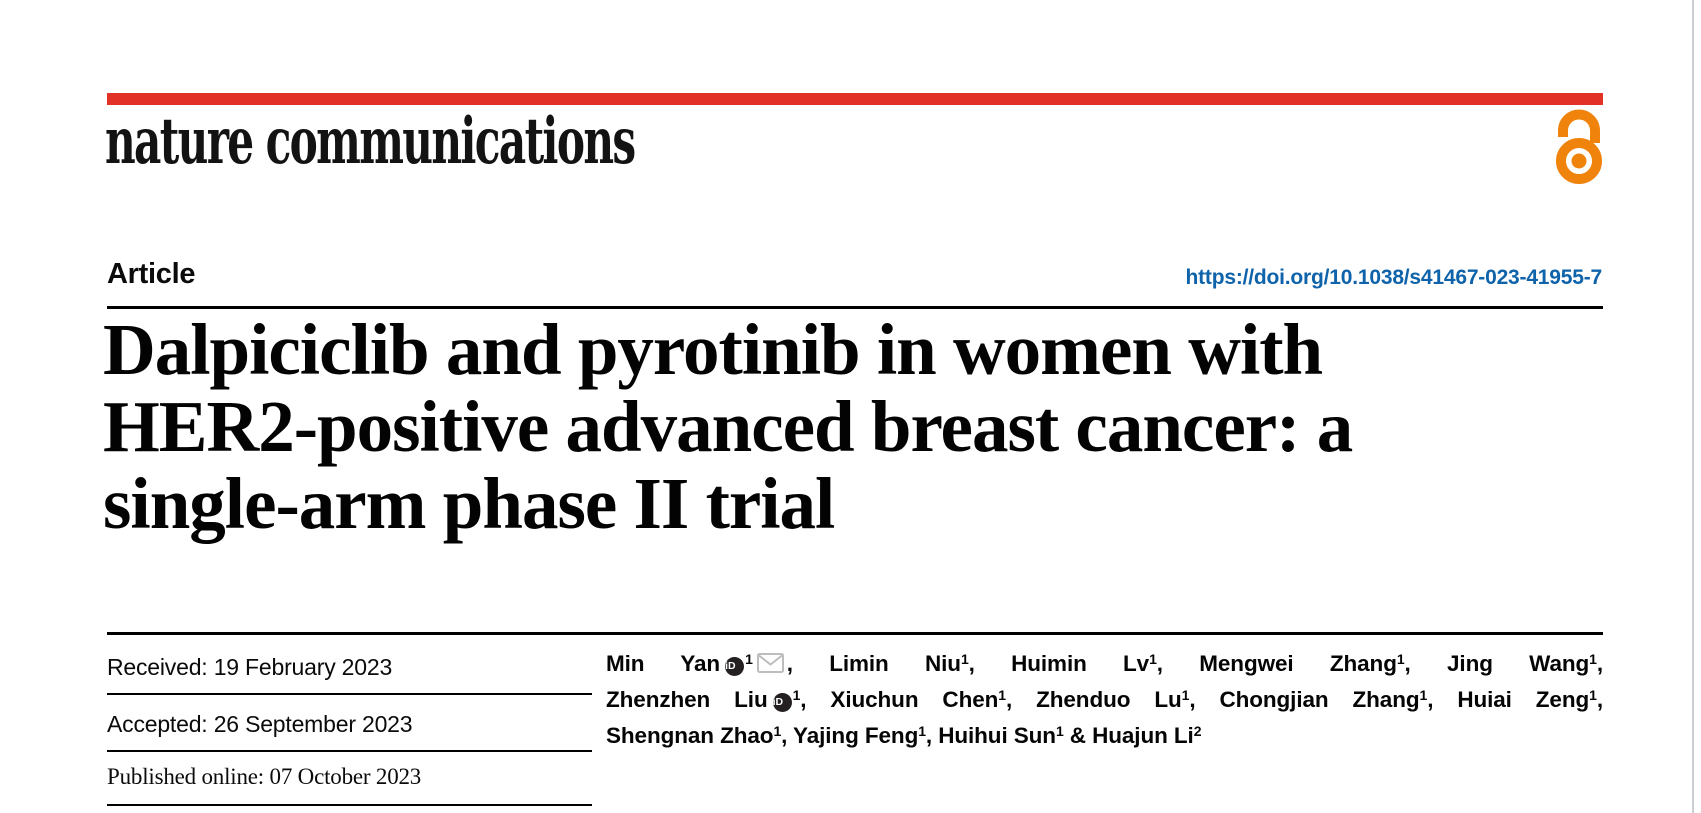 The image size is (1701, 813). I want to click on header-divider, so click(855, 307).